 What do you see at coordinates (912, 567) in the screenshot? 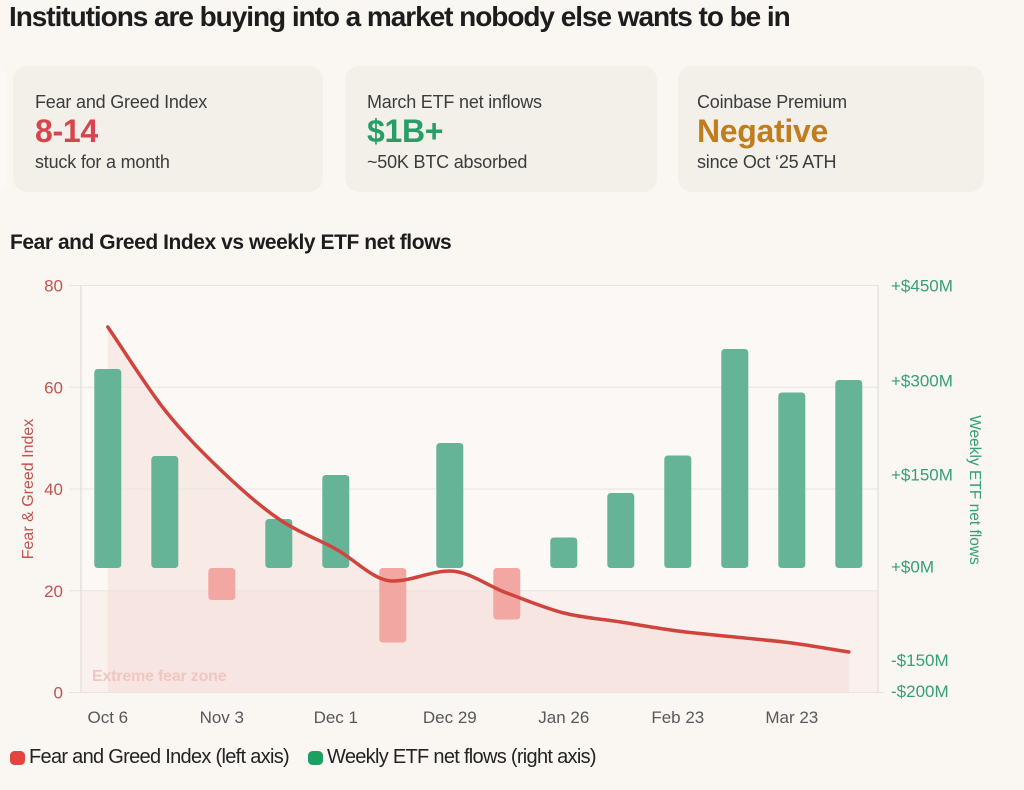
I see `svg-text: +$0M` at bounding box center [912, 567].